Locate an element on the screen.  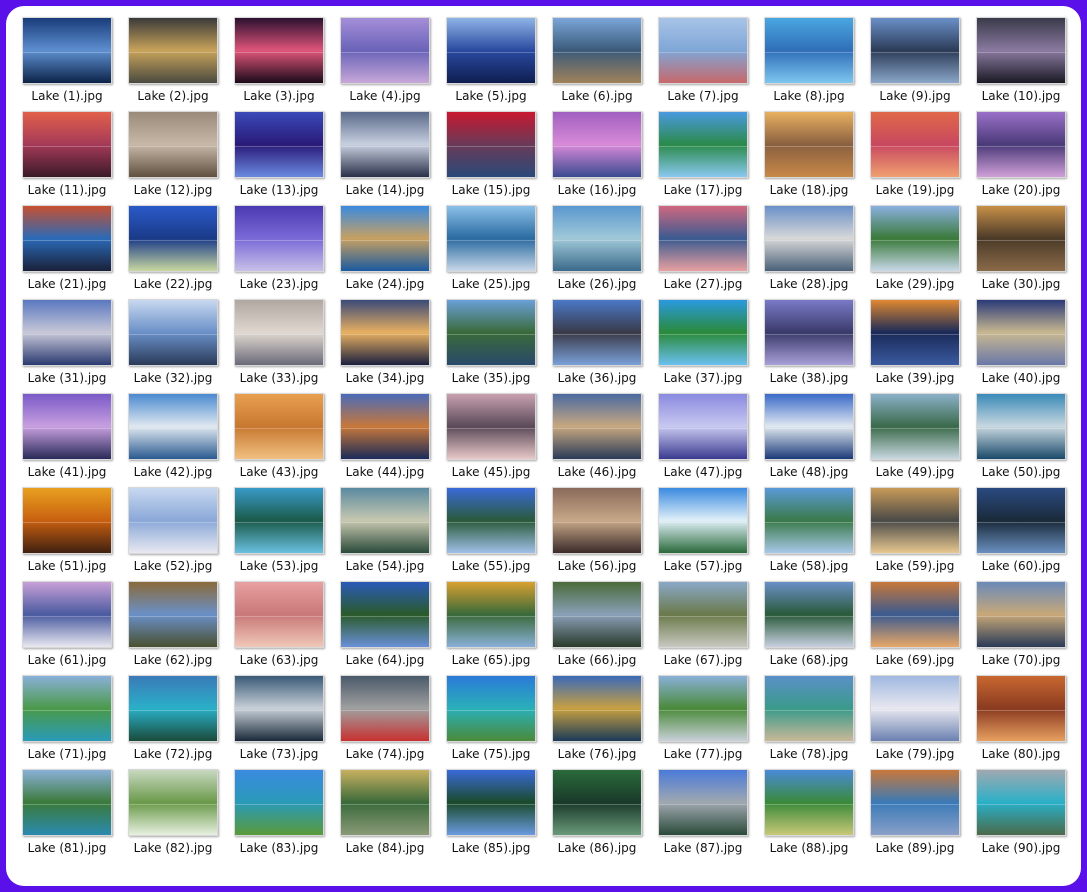
file-item: Lake (27).jpg is located at coordinates (703, 251).